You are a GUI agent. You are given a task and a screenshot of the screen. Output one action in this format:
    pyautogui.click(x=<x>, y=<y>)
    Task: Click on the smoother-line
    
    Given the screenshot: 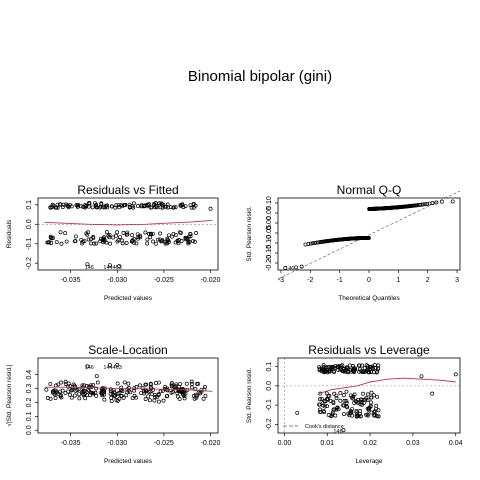 What is the action you would take?
    pyautogui.click(x=128, y=389)
    